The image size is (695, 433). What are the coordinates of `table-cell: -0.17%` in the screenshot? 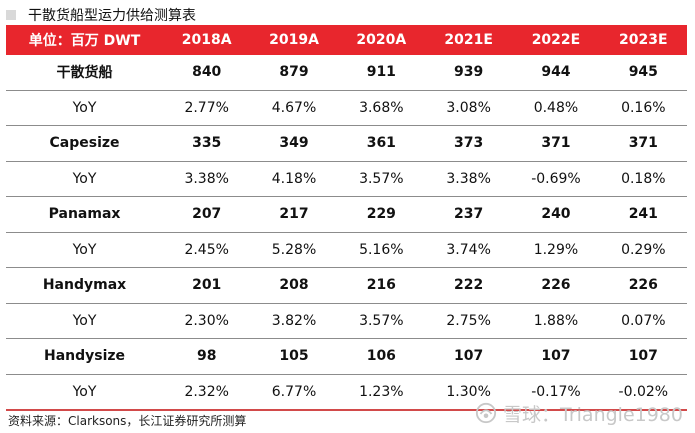 It's located at (556, 392).